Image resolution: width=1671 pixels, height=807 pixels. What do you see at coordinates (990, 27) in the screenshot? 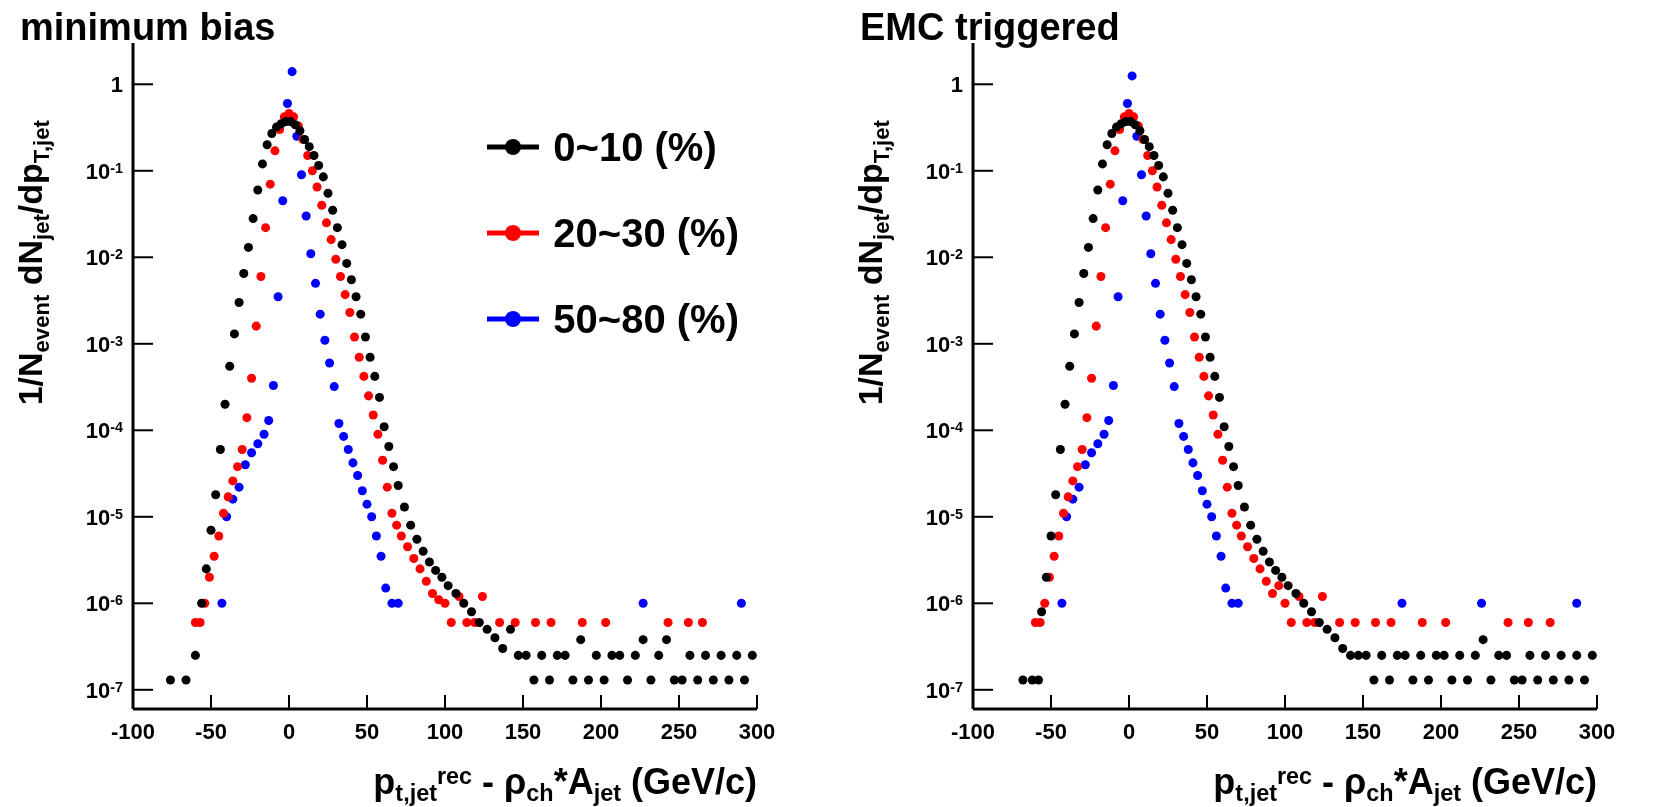
I see `chart-title: EMC triggered` at bounding box center [990, 27].